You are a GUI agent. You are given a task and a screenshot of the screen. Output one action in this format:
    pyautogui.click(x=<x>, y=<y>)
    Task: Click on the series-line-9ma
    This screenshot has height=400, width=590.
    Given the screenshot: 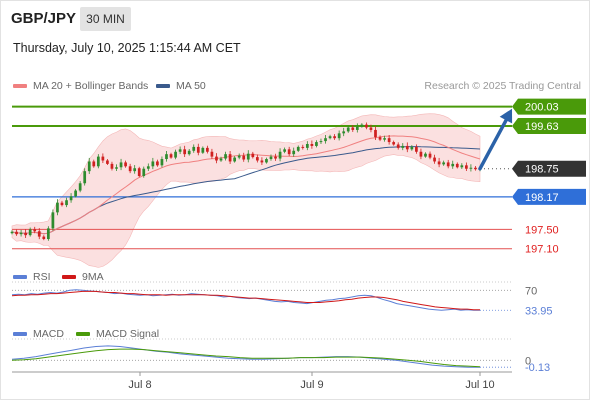 What is the action you would take?
    pyautogui.click(x=245, y=300)
    